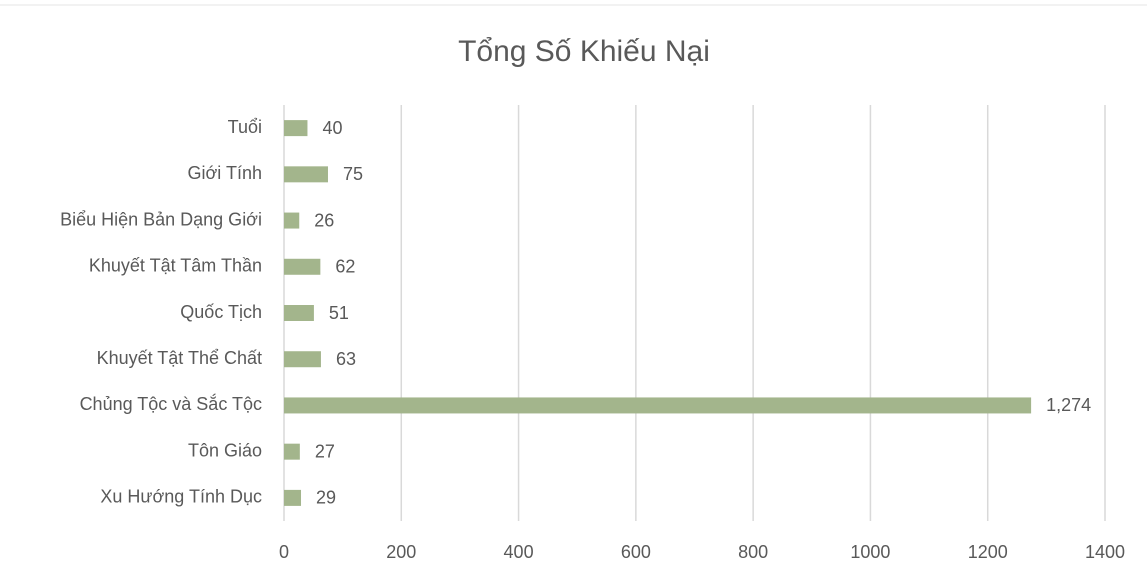 The width and height of the screenshot is (1147, 579). I want to click on data-label: 62, so click(345, 267).